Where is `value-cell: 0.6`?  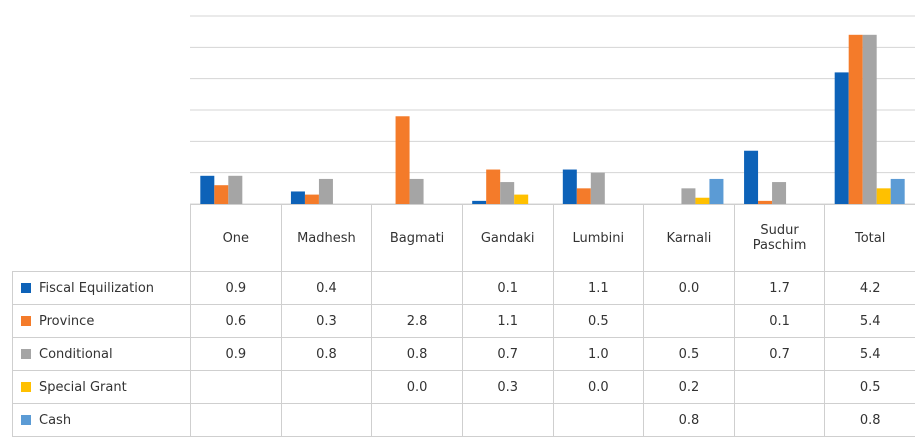 value-cell: 0.6 is located at coordinates (236, 321).